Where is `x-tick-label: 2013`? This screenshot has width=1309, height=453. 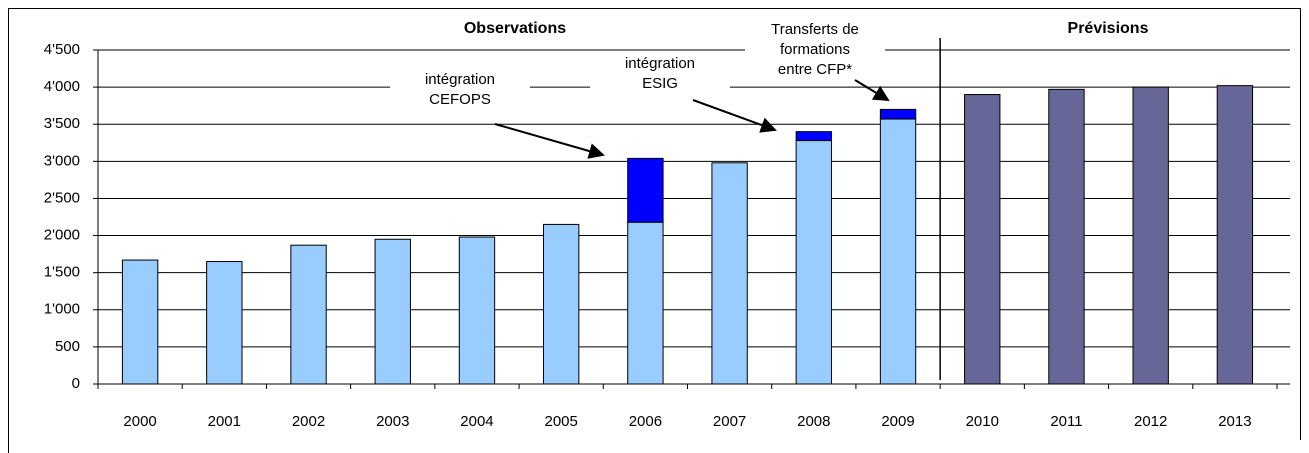
x-tick-label: 2013 is located at coordinates (1234, 421).